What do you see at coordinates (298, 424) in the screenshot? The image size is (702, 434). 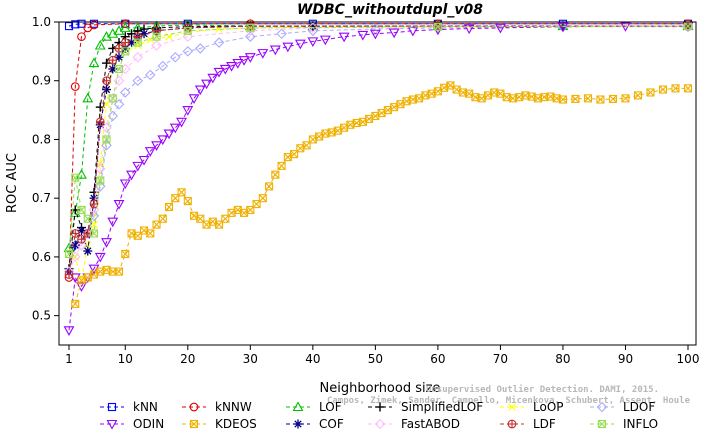 I see `legend-marker-cof` at bounding box center [298, 424].